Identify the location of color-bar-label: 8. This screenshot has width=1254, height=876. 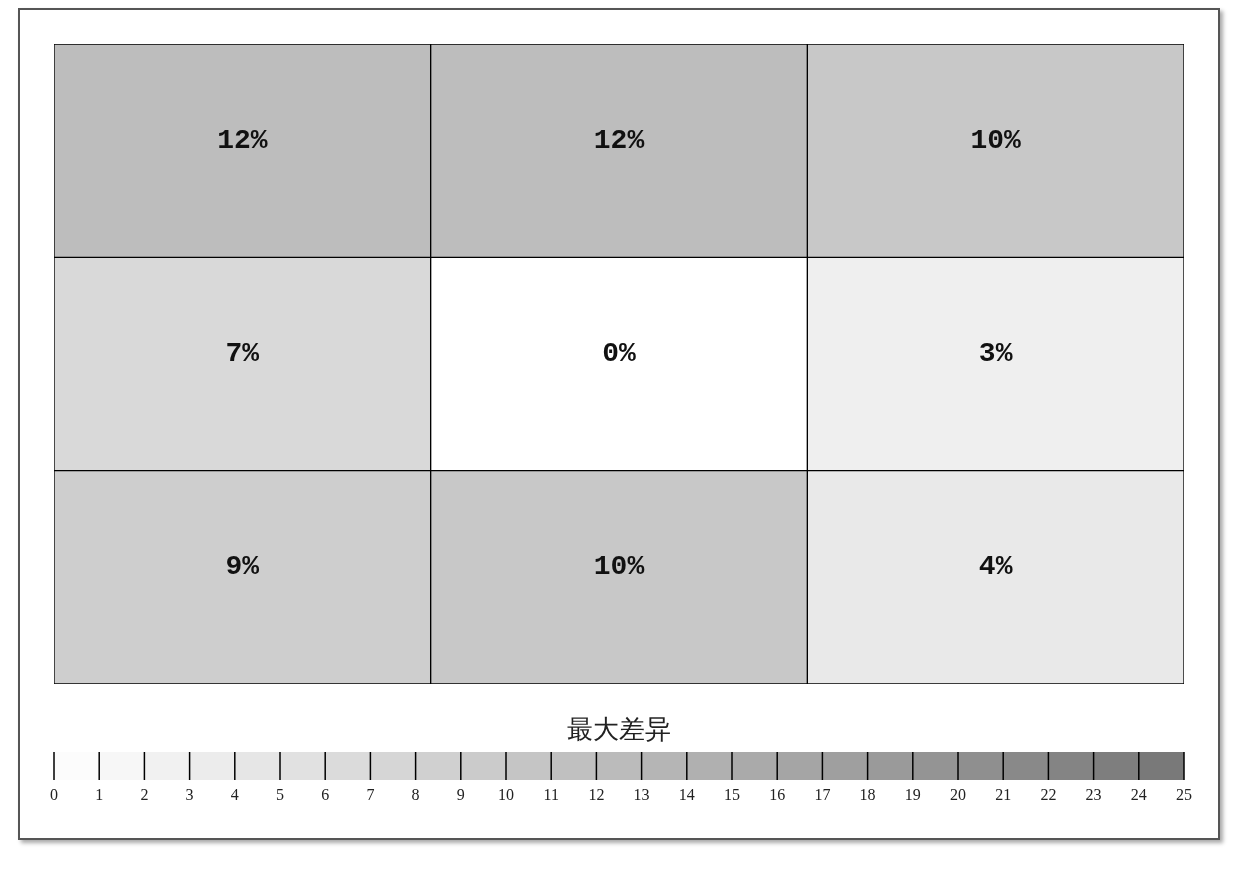
(415, 795).